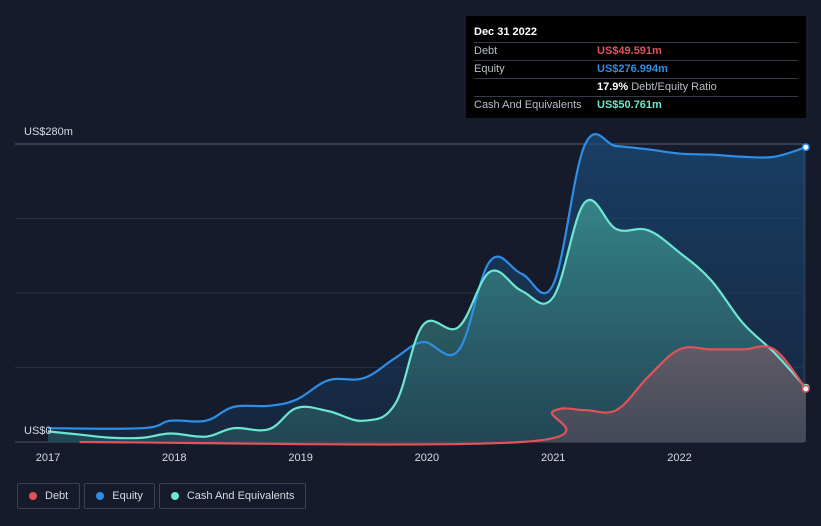 The image size is (821, 526). Describe the element at coordinates (48, 458) in the screenshot. I see `x-tick-label: 2017` at that location.